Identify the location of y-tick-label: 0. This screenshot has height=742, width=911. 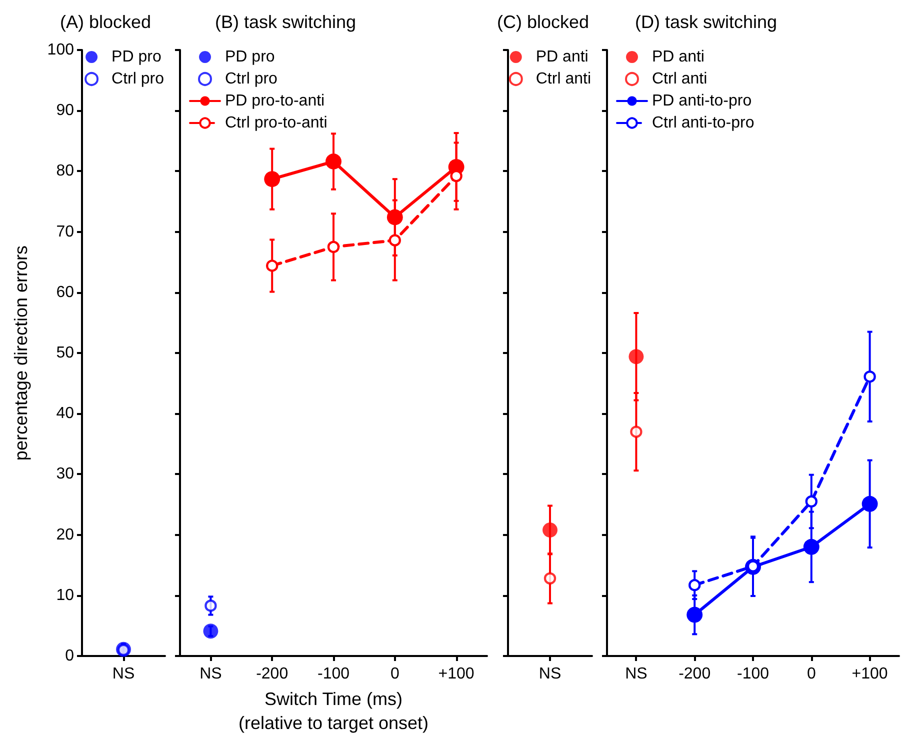
(69, 656).